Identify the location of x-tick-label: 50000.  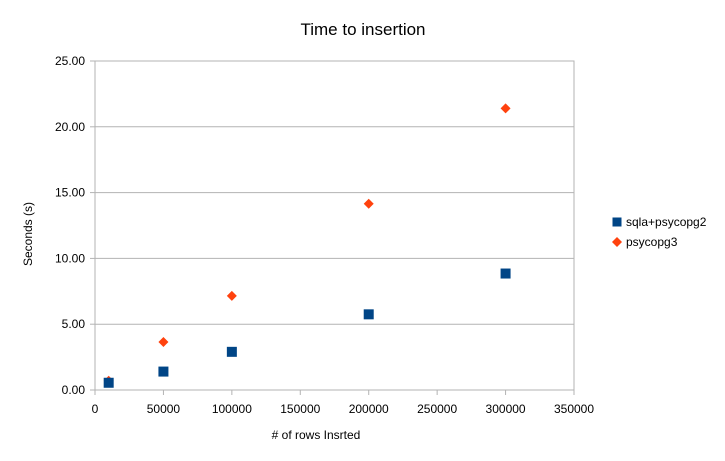
(164, 409).